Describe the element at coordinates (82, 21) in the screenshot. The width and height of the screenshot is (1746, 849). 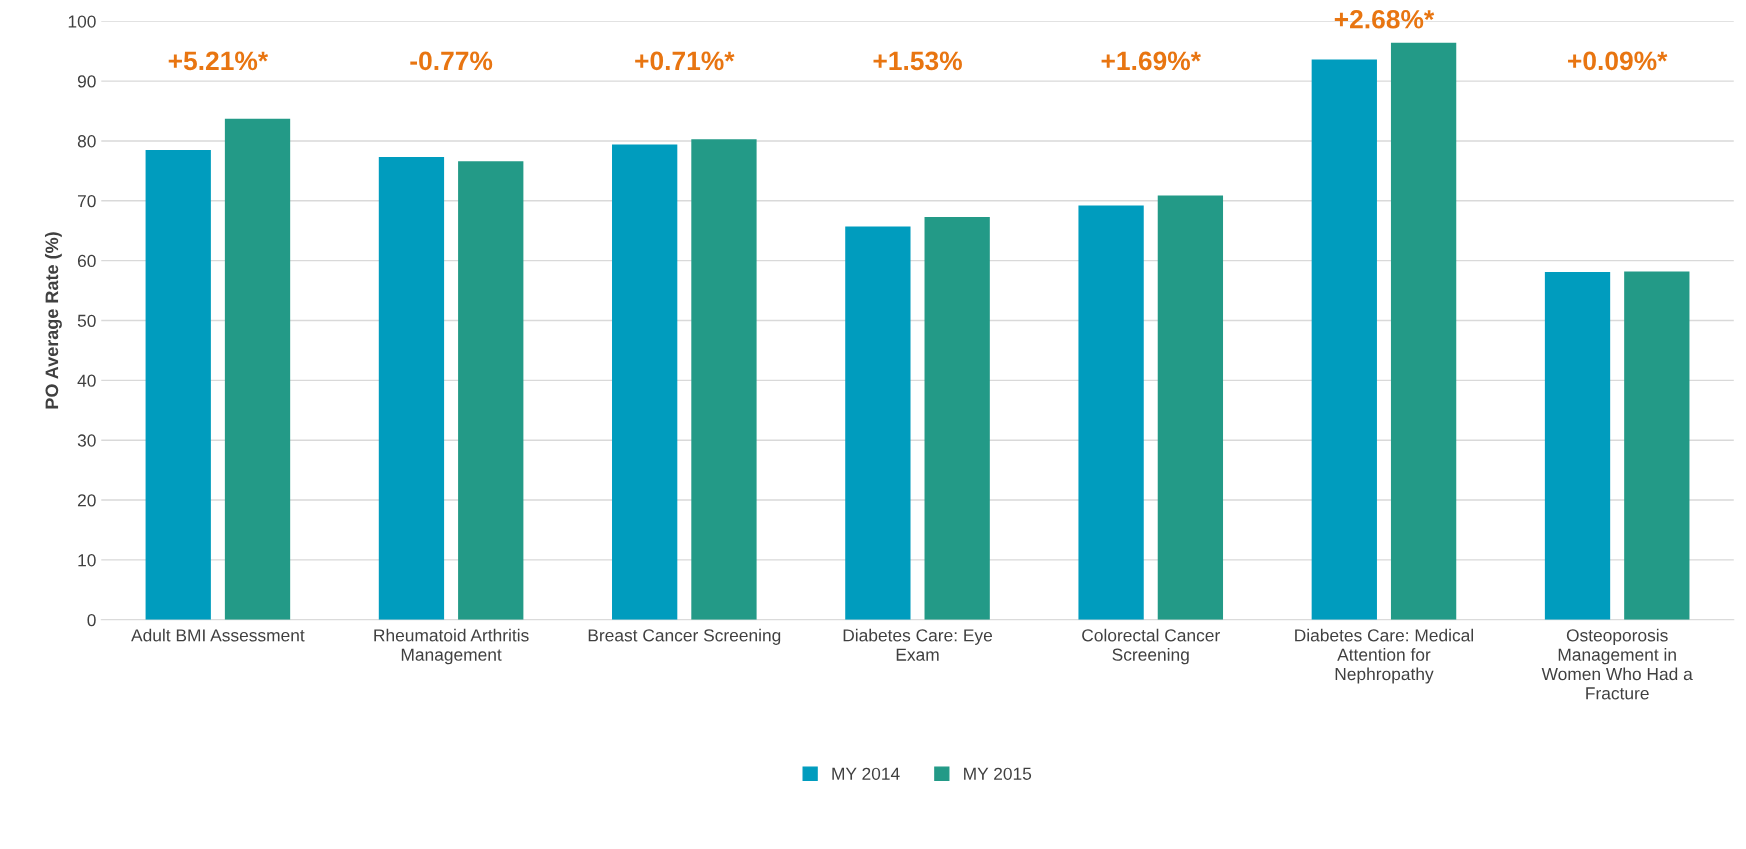
I see `y-tick-label: 100` at that location.